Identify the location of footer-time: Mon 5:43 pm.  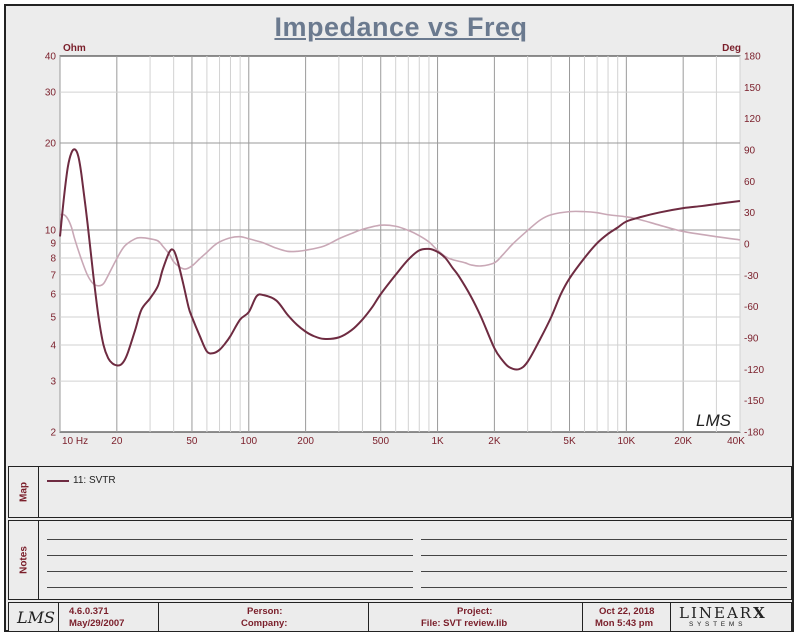
(624, 623).